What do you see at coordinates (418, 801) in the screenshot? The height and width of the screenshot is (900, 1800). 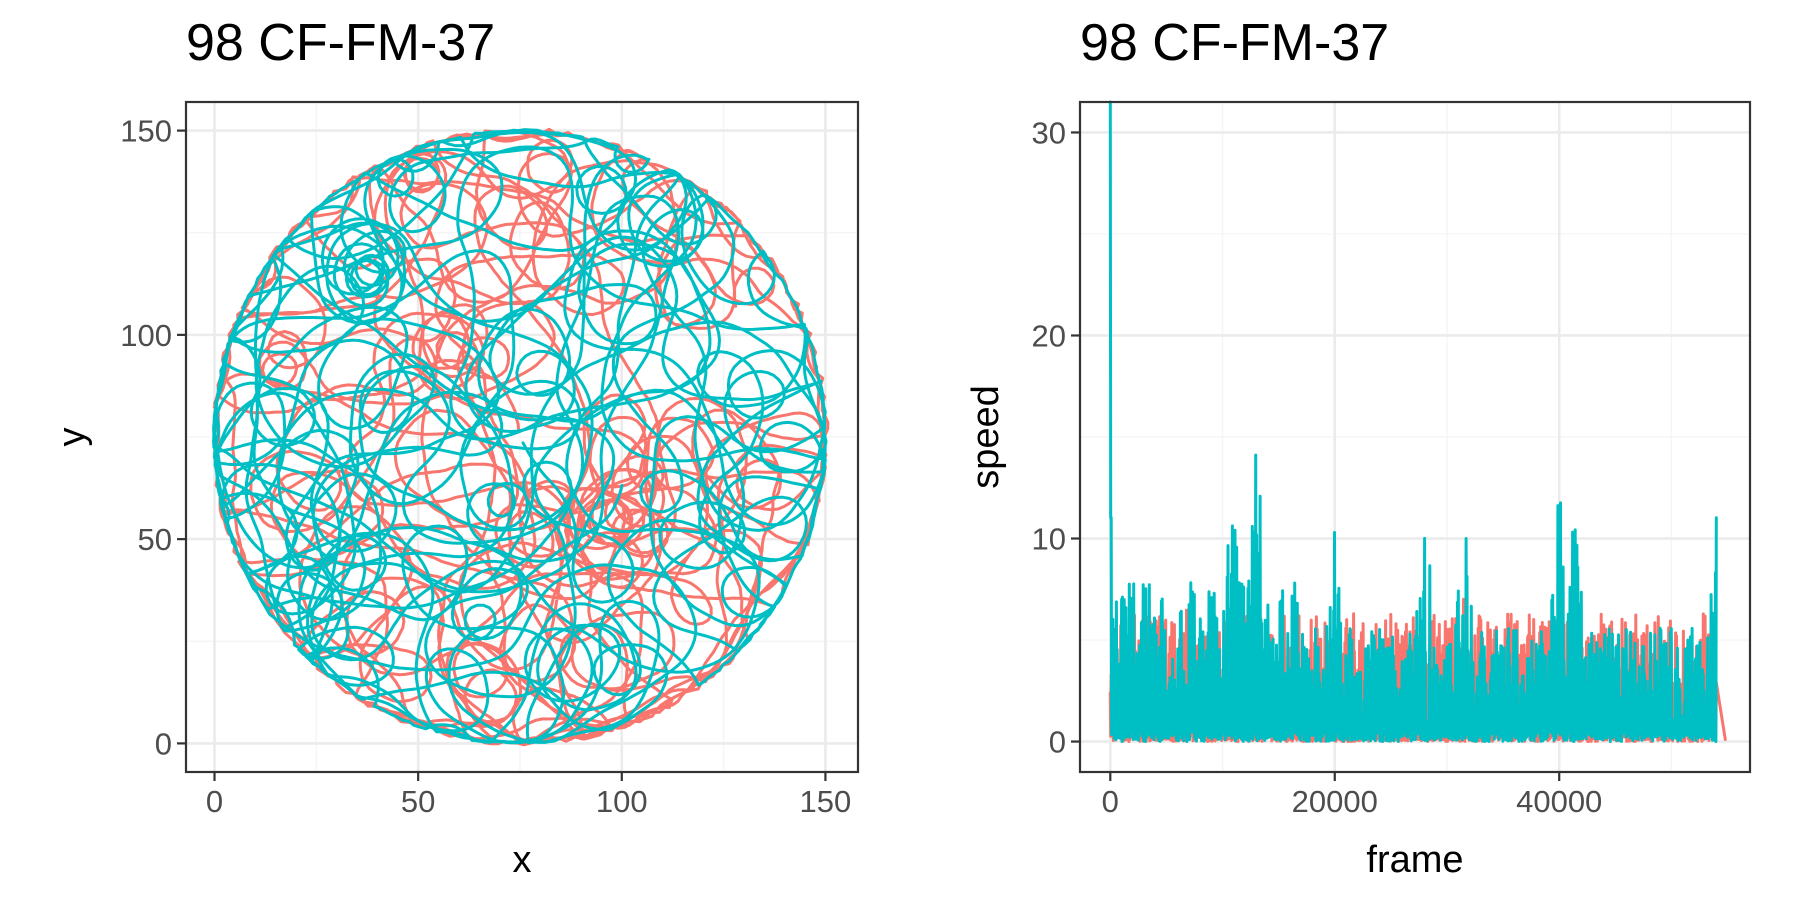 I see `trajectory-x-tick-label: 50` at bounding box center [418, 801].